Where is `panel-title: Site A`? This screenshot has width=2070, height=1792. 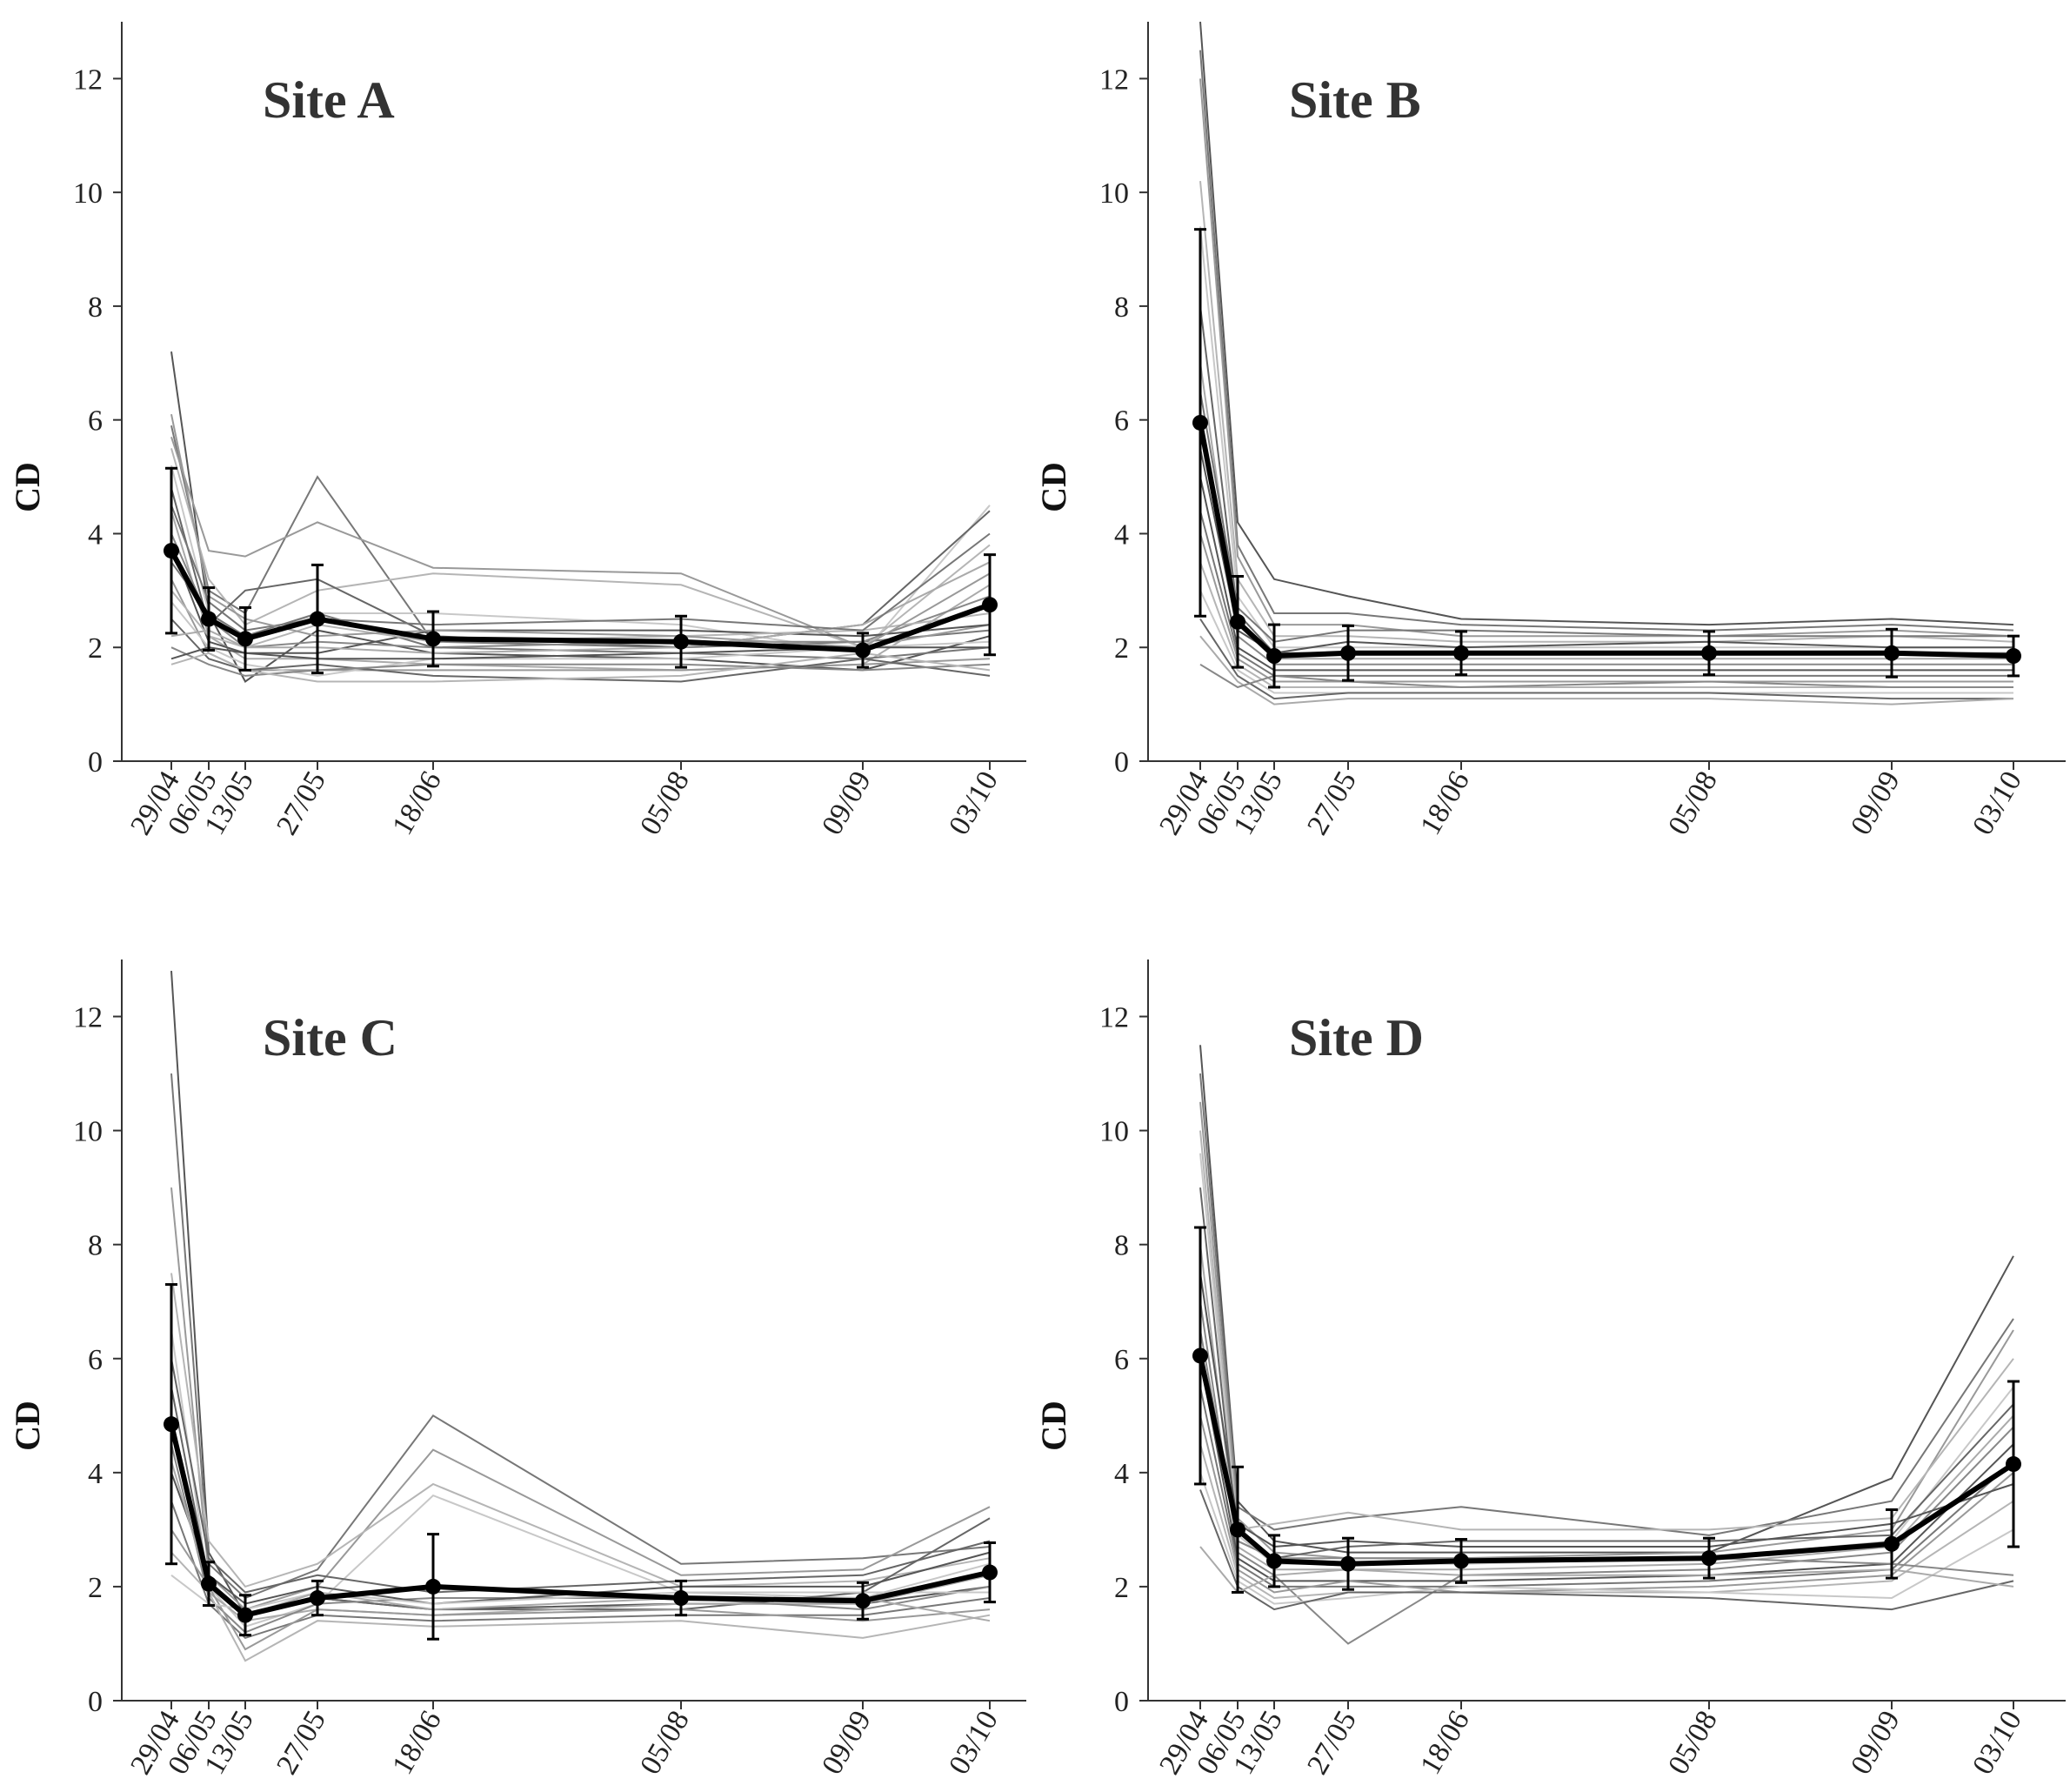 panel-title: Site A is located at coordinates (329, 100).